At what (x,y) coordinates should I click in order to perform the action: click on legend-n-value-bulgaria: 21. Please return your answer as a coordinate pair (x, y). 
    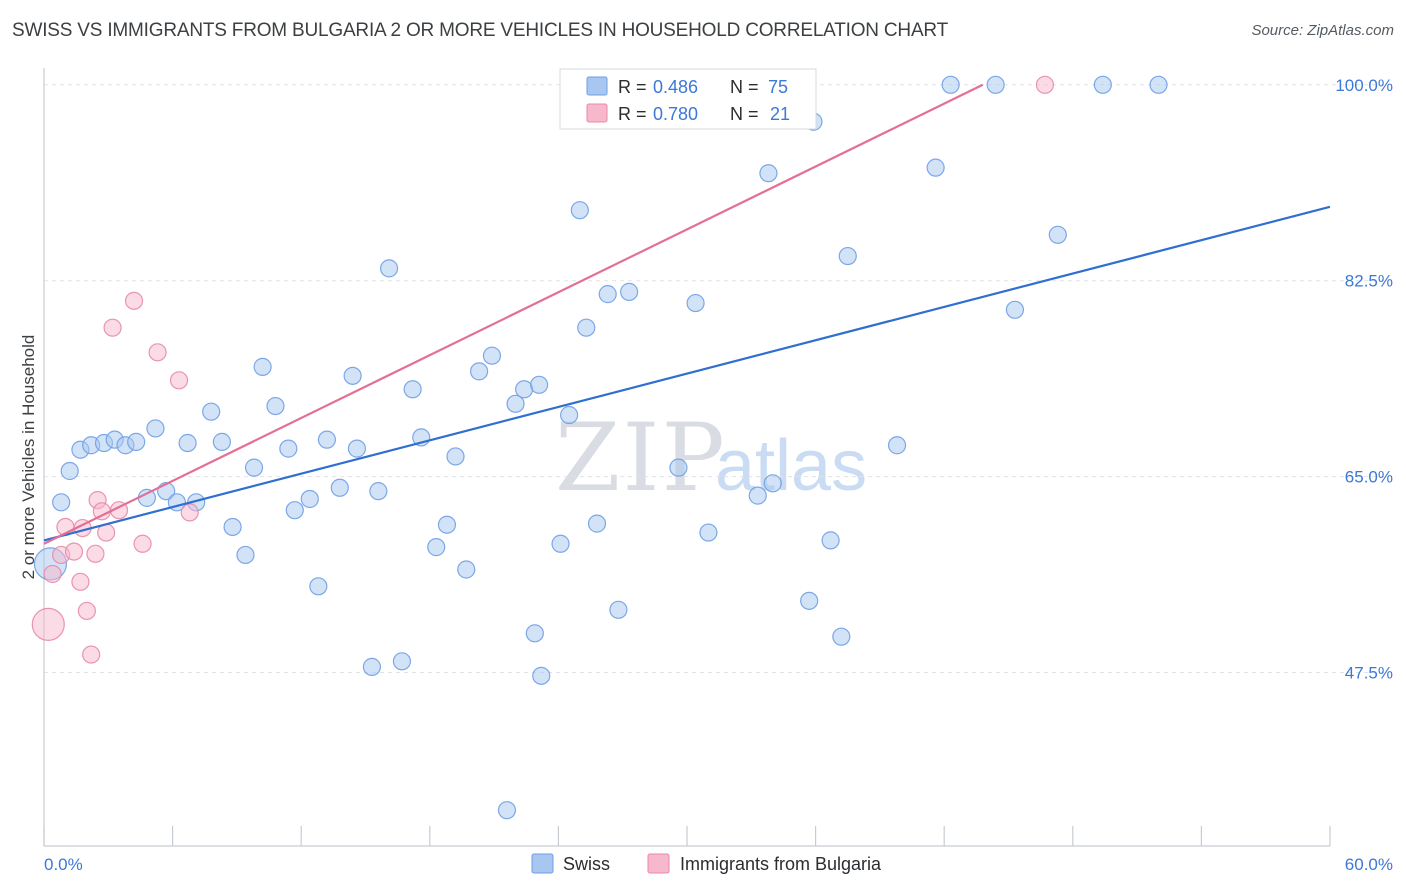
    Looking at the image, I should click on (780, 114).